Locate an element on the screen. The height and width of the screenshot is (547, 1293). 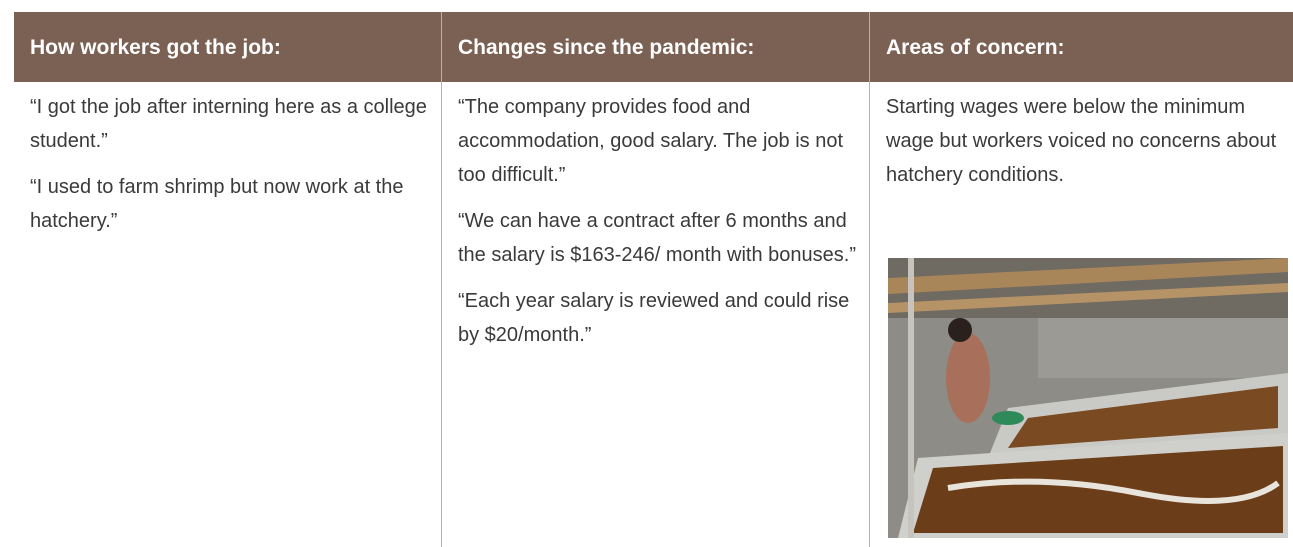
column-header: Areas of concern: is located at coordinates (975, 47).